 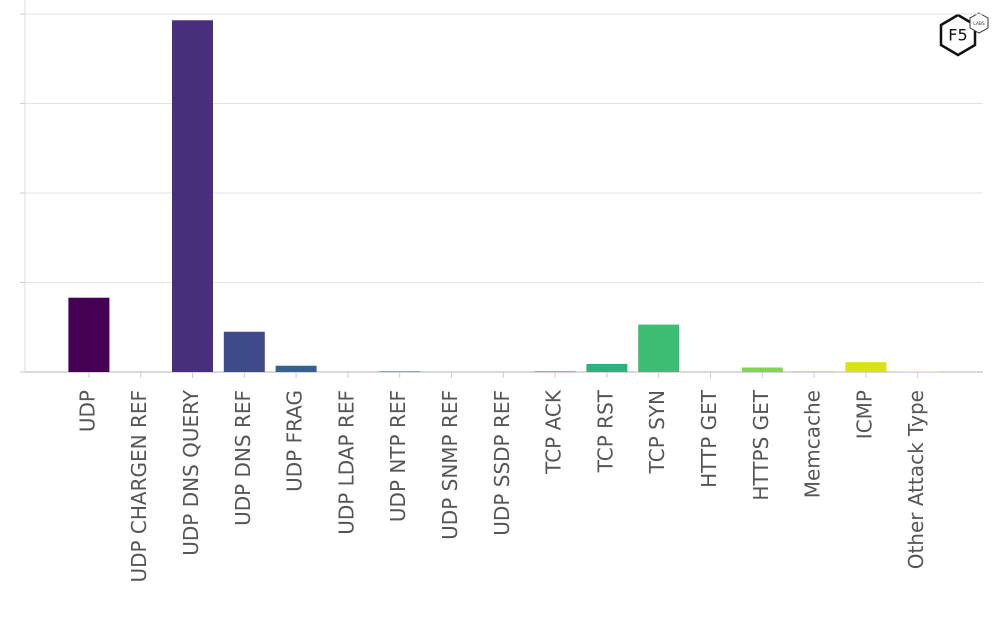 I want to click on x-tick-label: ICMP, so click(x=864, y=414).